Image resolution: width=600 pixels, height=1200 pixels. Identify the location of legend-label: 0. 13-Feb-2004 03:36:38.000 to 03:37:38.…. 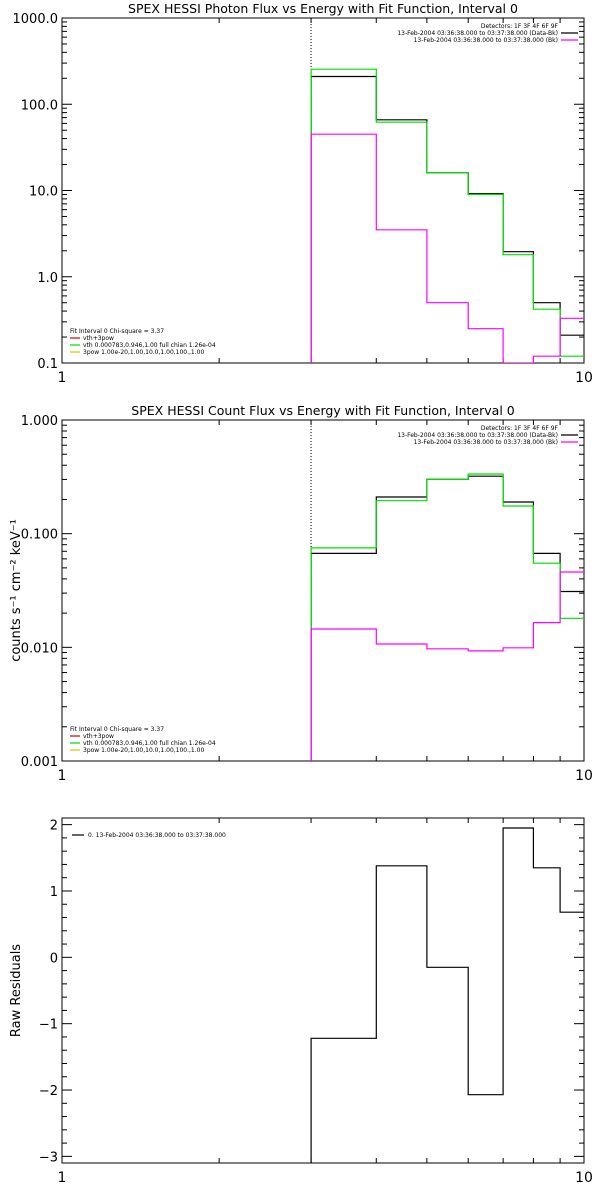
(157, 835).